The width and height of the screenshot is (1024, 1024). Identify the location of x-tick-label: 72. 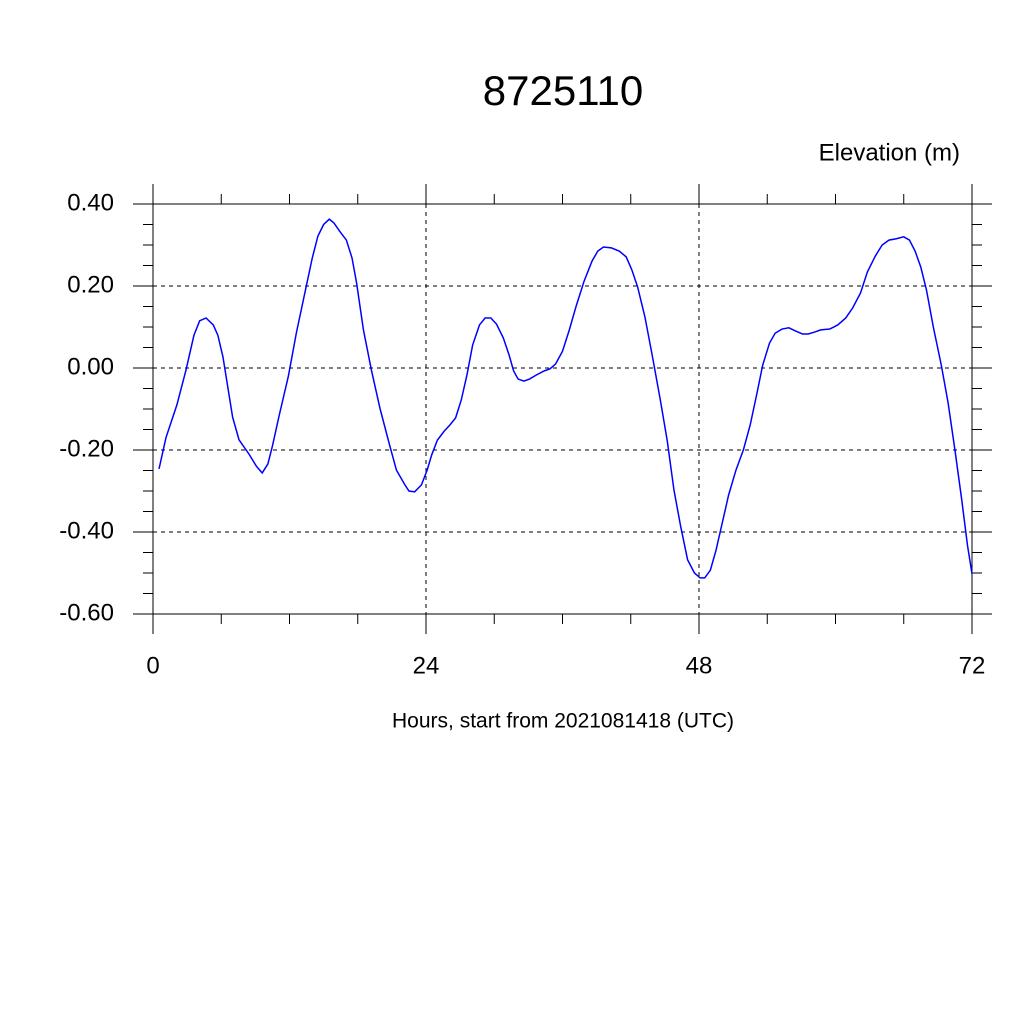
(972, 665).